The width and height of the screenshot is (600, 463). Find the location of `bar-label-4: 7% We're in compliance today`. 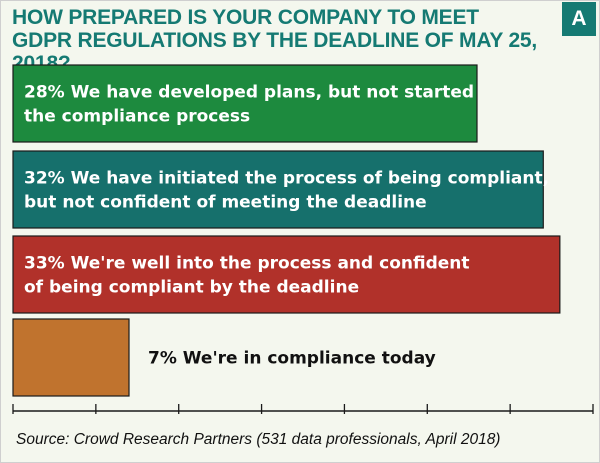

bar-label-4: 7% We're in compliance today is located at coordinates (292, 359).